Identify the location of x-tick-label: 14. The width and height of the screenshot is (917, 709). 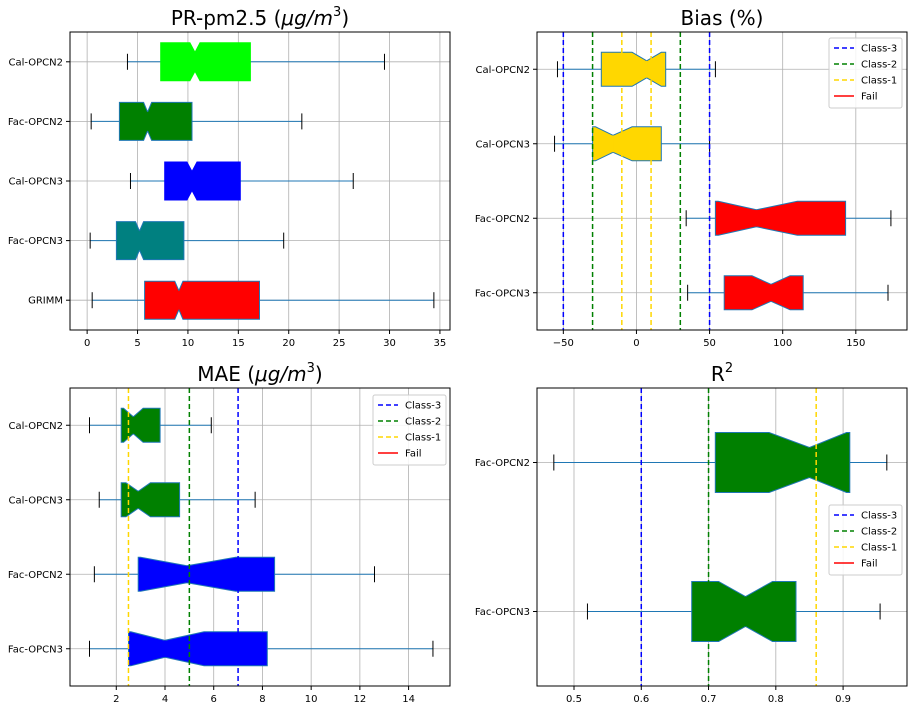
(408, 699).